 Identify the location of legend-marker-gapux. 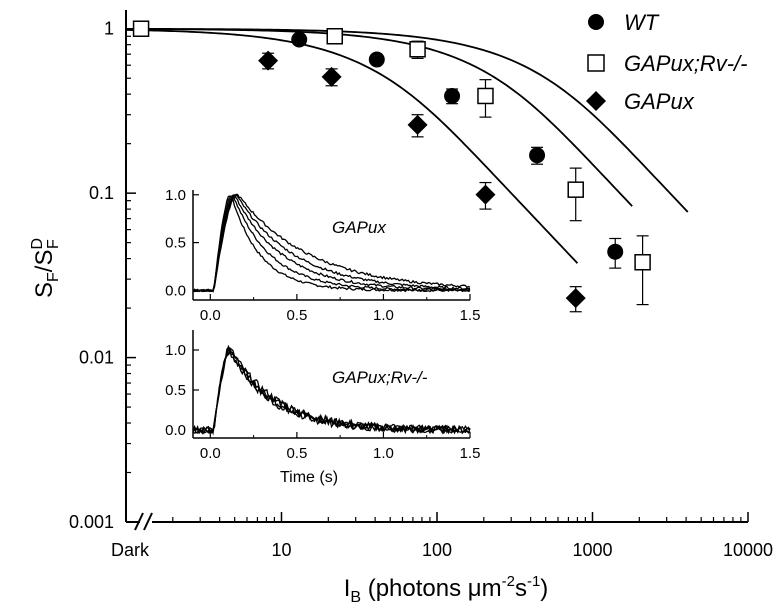
(596, 101).